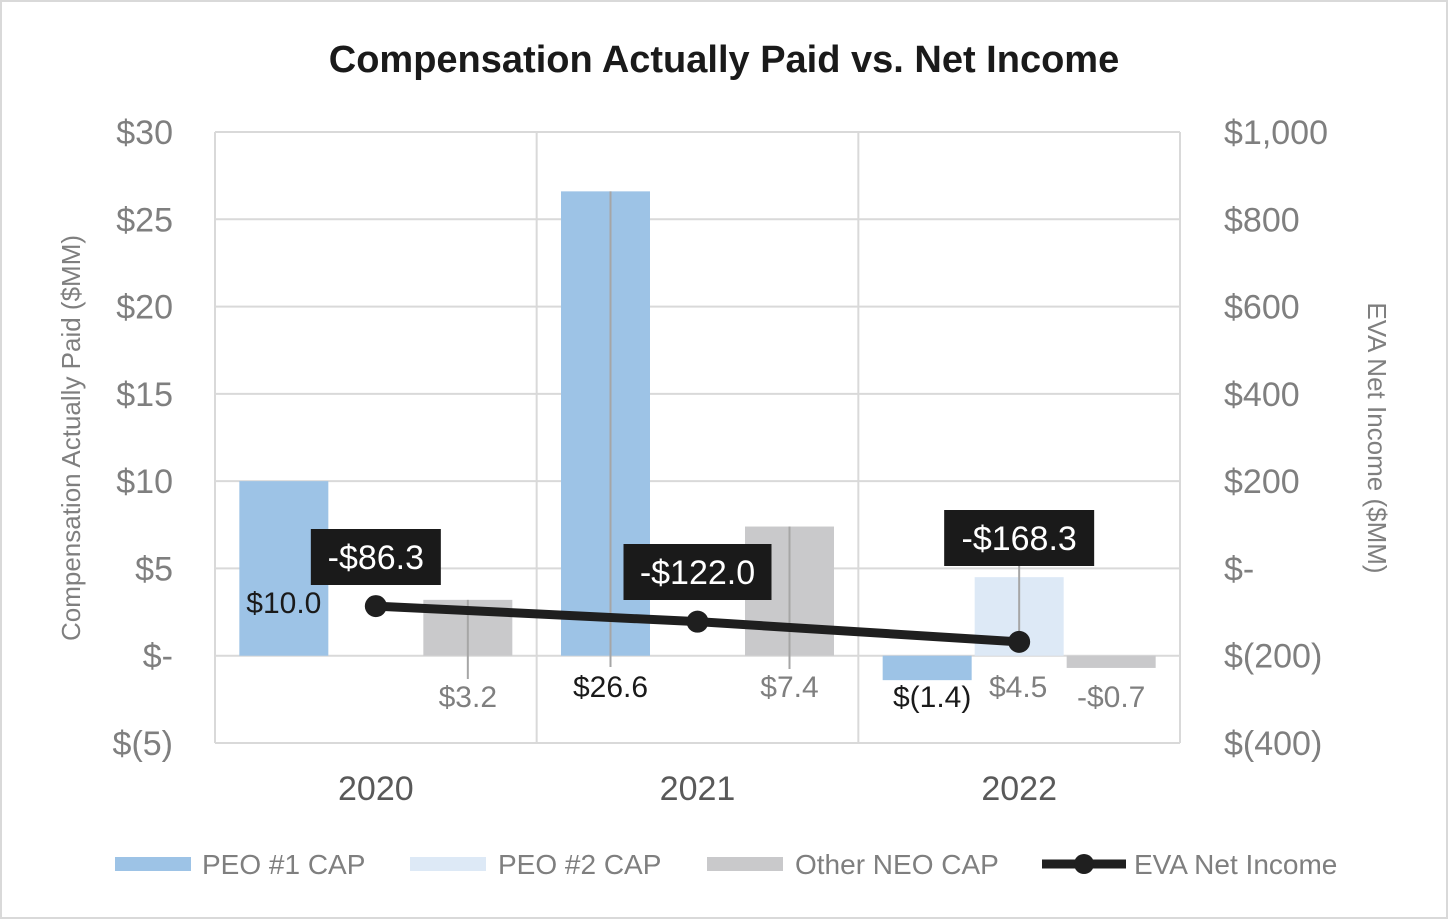 The width and height of the screenshot is (1448, 919). Describe the element at coordinates (1262, 482) in the screenshot. I see `right-tick-label: $200` at that location.